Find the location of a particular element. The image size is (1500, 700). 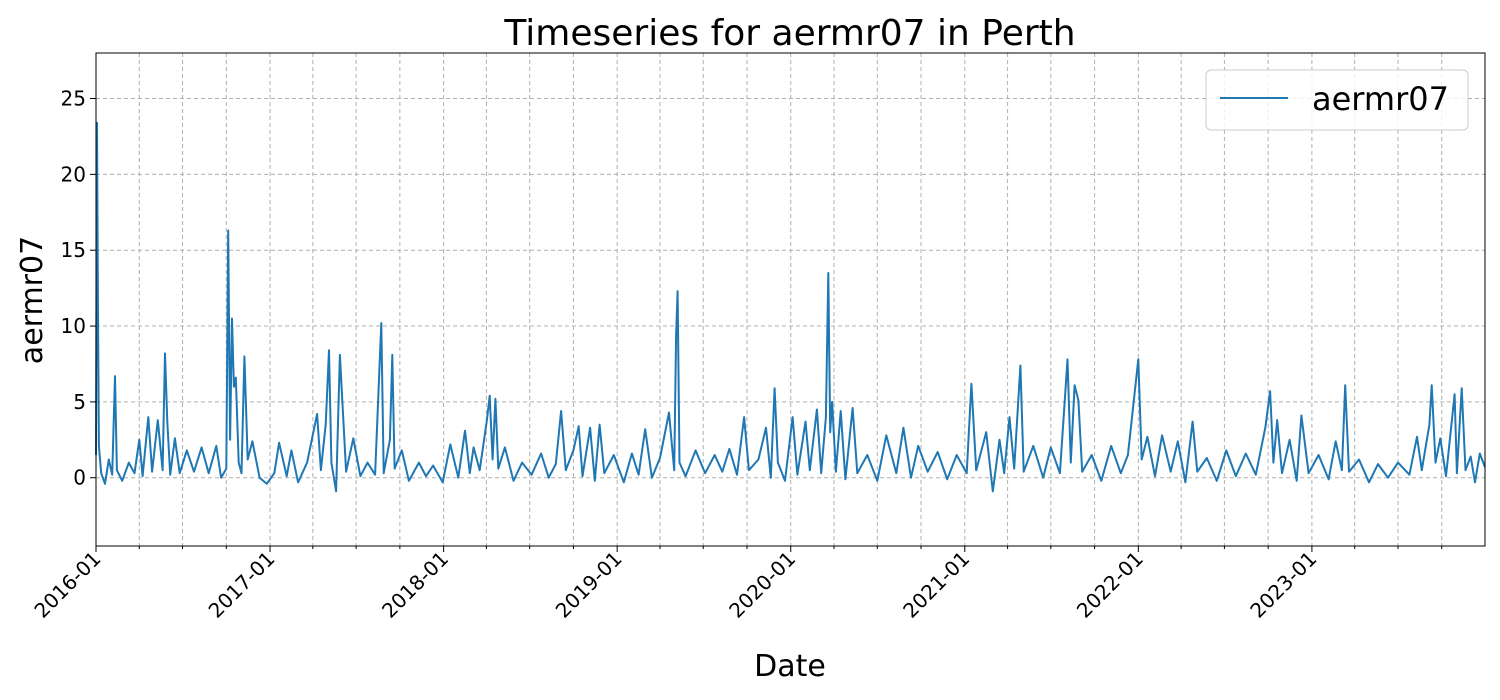

x-tick-label: 2023-01 is located at coordinates (1283, 585).